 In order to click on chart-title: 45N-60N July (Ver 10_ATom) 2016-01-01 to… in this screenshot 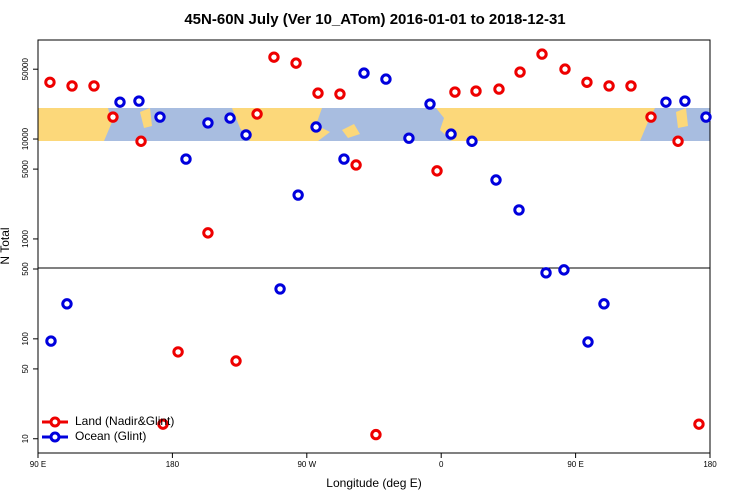, I will do `click(374, 19)`.